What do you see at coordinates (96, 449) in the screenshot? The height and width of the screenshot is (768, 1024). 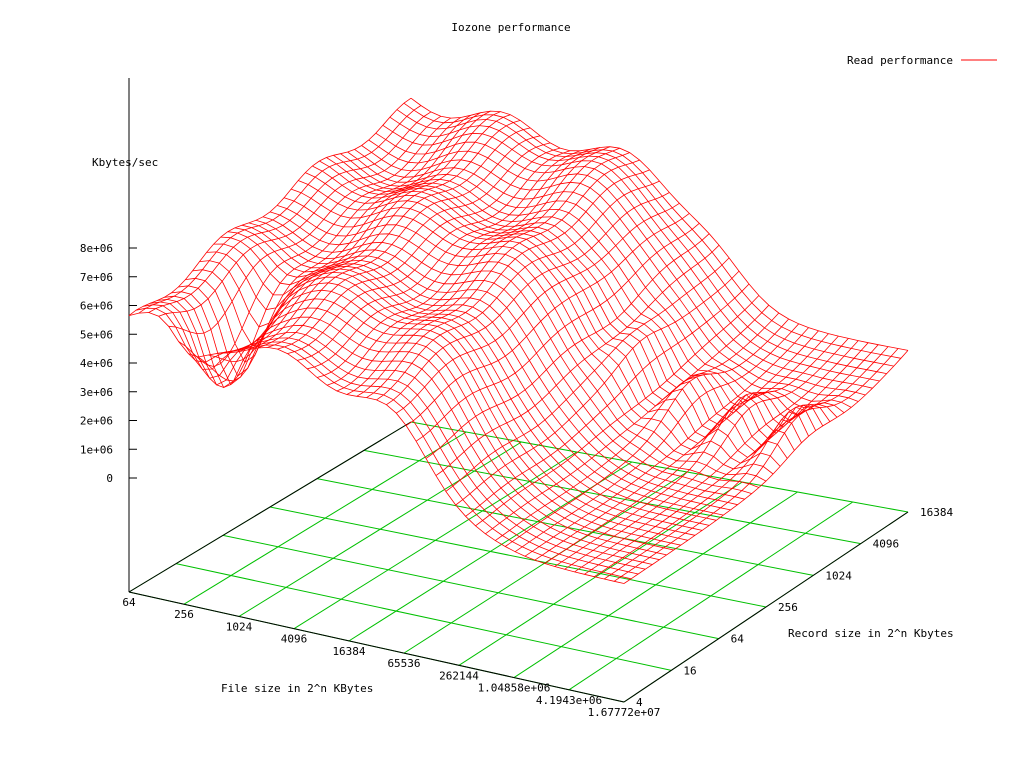 I see `z-tick-label: 1e+06` at bounding box center [96, 449].